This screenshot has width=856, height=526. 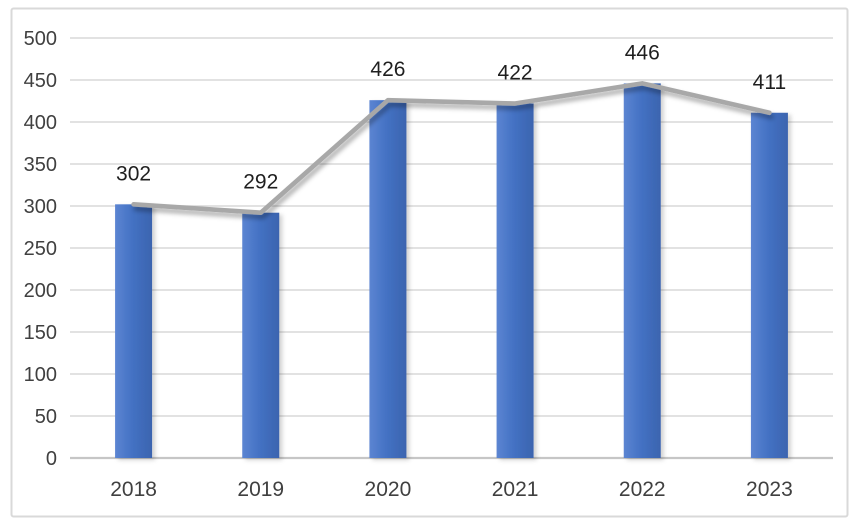 What do you see at coordinates (642, 489) in the screenshot?
I see `x-axis-label-2022: 2022` at bounding box center [642, 489].